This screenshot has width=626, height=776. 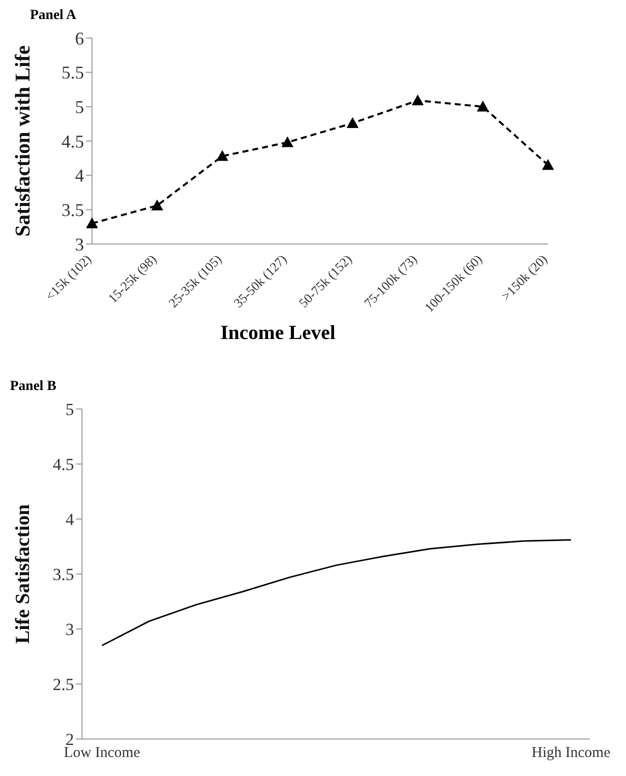 What do you see at coordinates (102, 753) in the screenshot?
I see `x-tick-label: Low Income` at bounding box center [102, 753].